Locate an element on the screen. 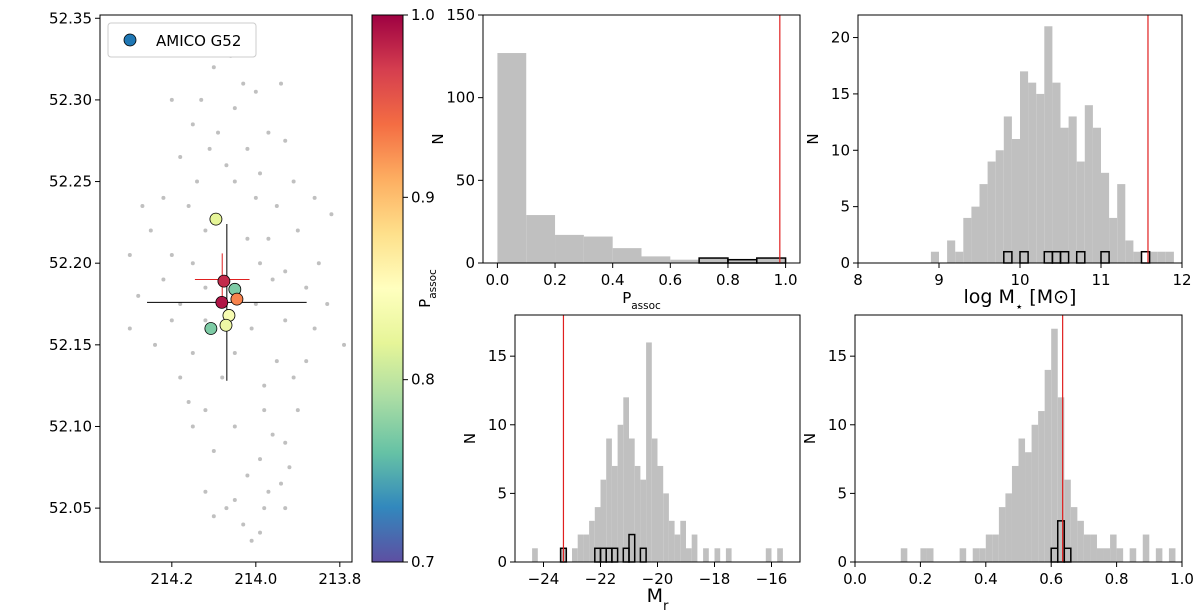  colorbar-tick-label: 0.8 is located at coordinates (423, 380).